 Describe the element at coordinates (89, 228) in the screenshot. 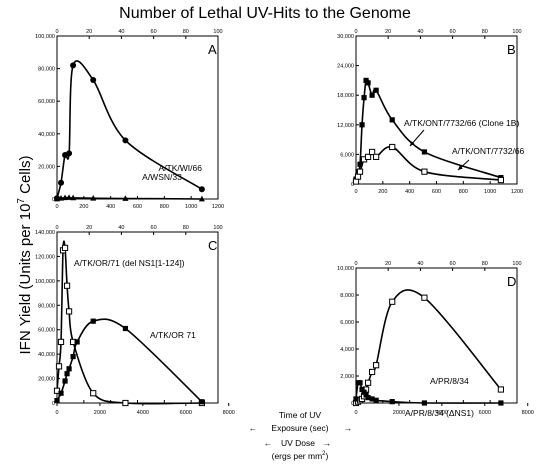

I see `panel-c-top-tick-label: 20` at that location.